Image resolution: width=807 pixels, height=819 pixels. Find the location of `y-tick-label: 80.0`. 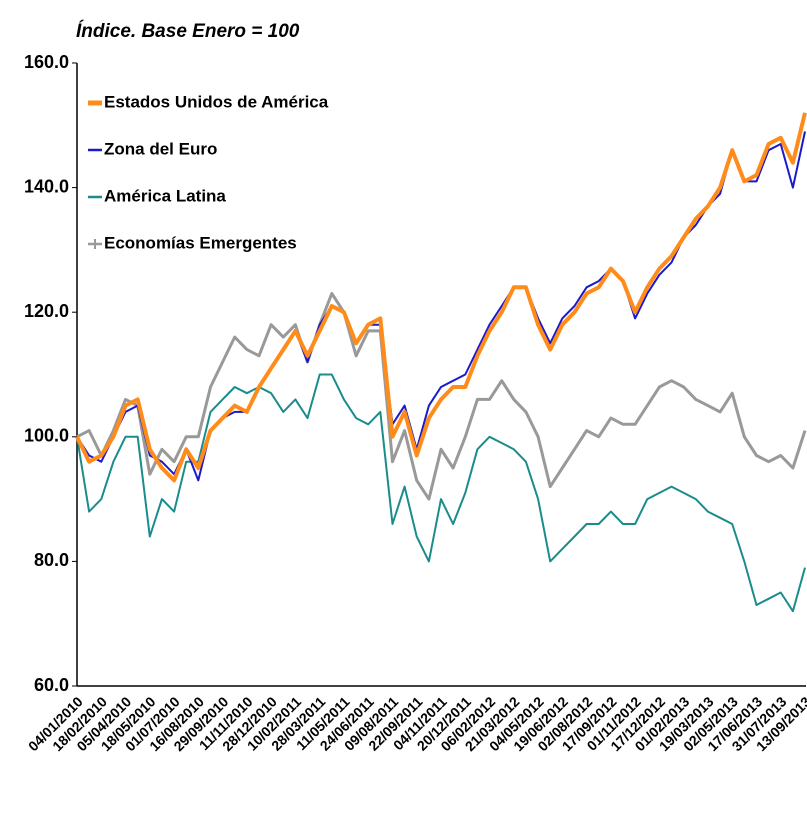

y-tick-label: 80.0 is located at coordinates (51, 560).